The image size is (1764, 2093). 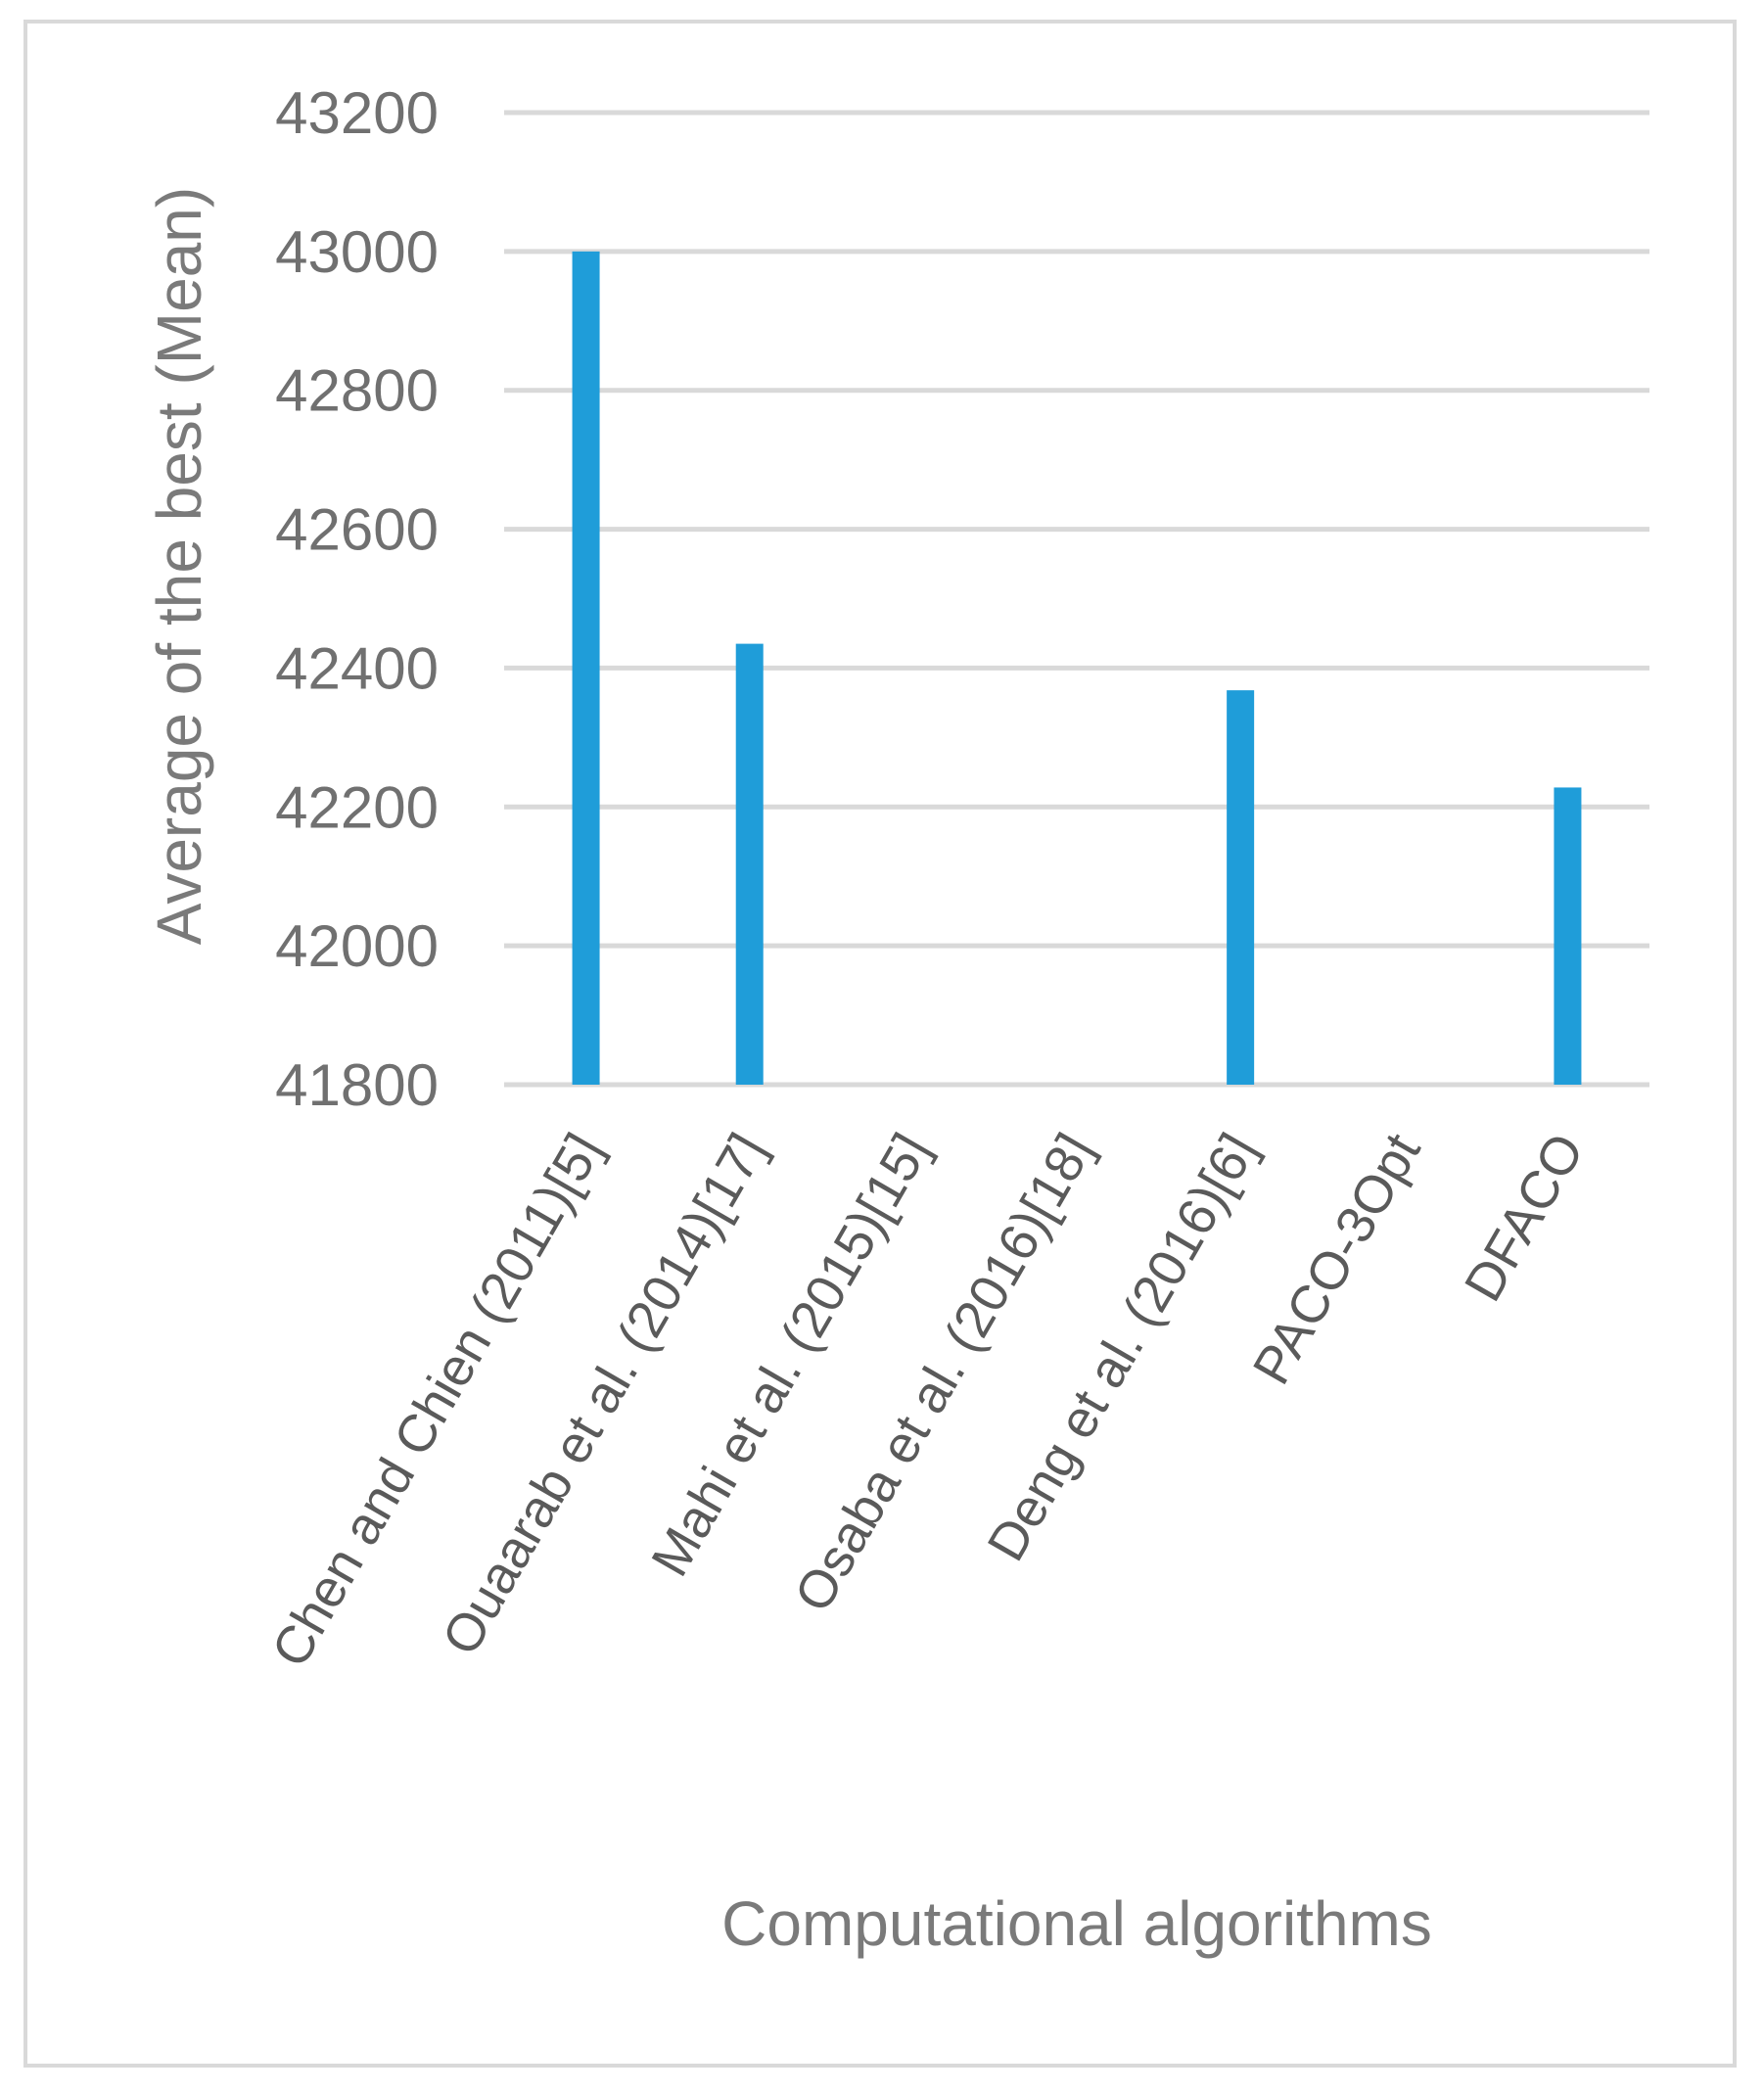 I want to click on y-tick-label: 42800, so click(x=357, y=391).